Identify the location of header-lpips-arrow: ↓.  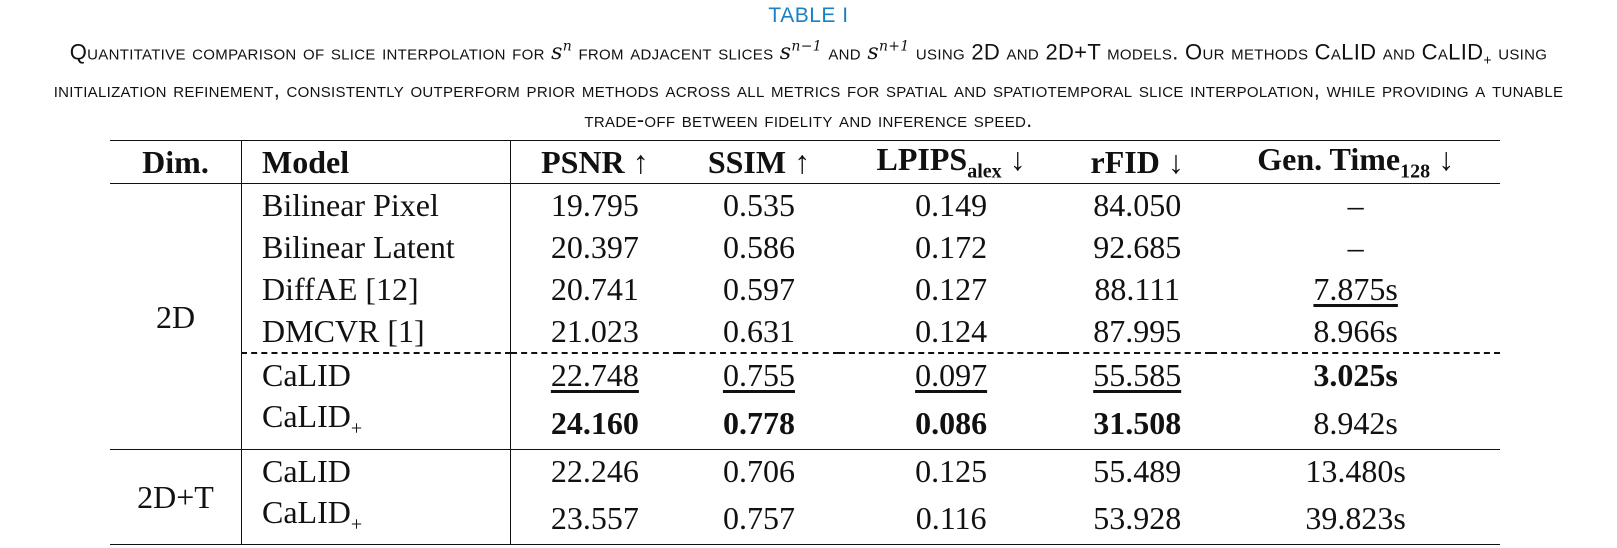
(1013, 159).